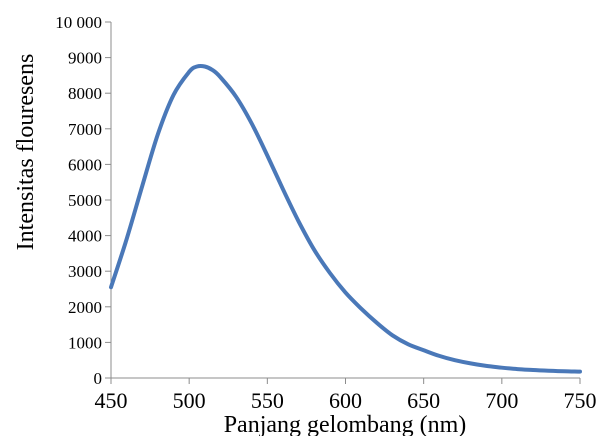 This screenshot has width=597, height=436. What do you see at coordinates (85, 164) in the screenshot?
I see `y-tick-label: 6000` at bounding box center [85, 164].